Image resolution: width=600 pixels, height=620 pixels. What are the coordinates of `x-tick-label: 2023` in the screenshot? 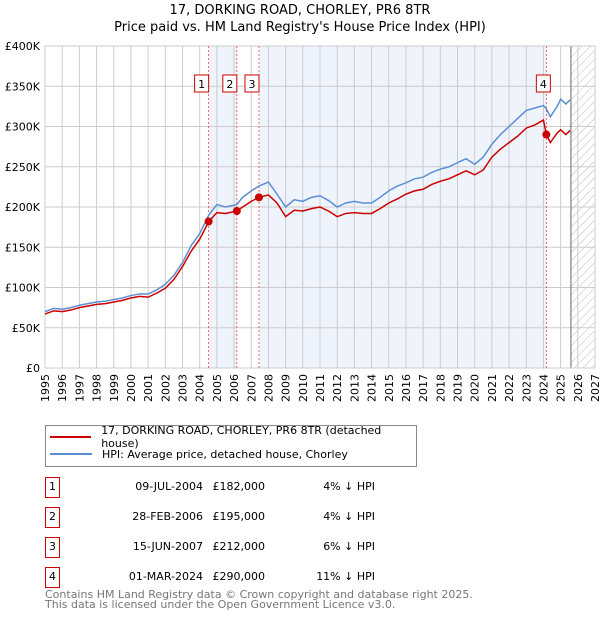 It's located at (526, 388).